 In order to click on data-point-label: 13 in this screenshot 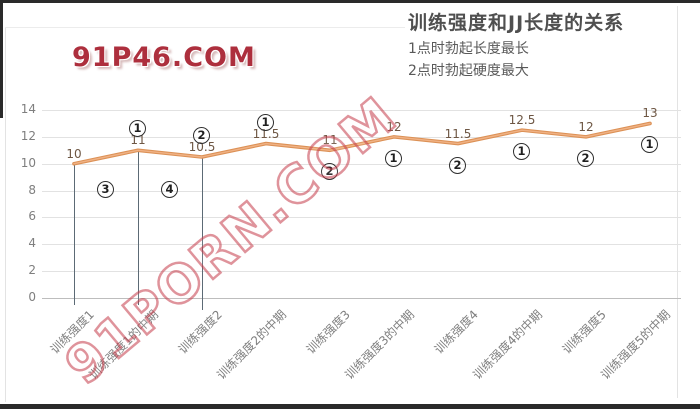, I will do `click(650, 113)`.